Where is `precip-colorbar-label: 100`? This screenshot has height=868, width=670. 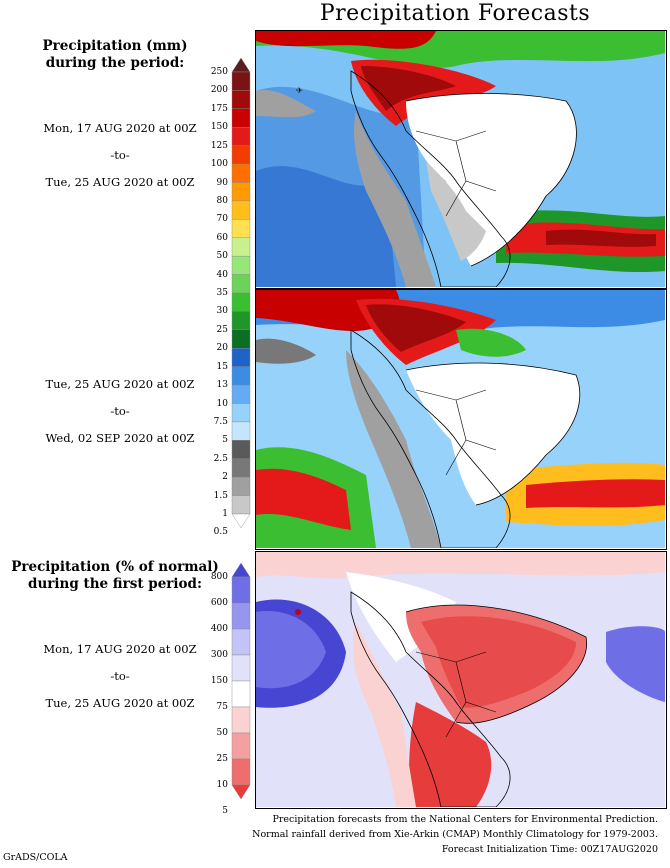
precip-colorbar-label: 100 is located at coordinates (219, 164).